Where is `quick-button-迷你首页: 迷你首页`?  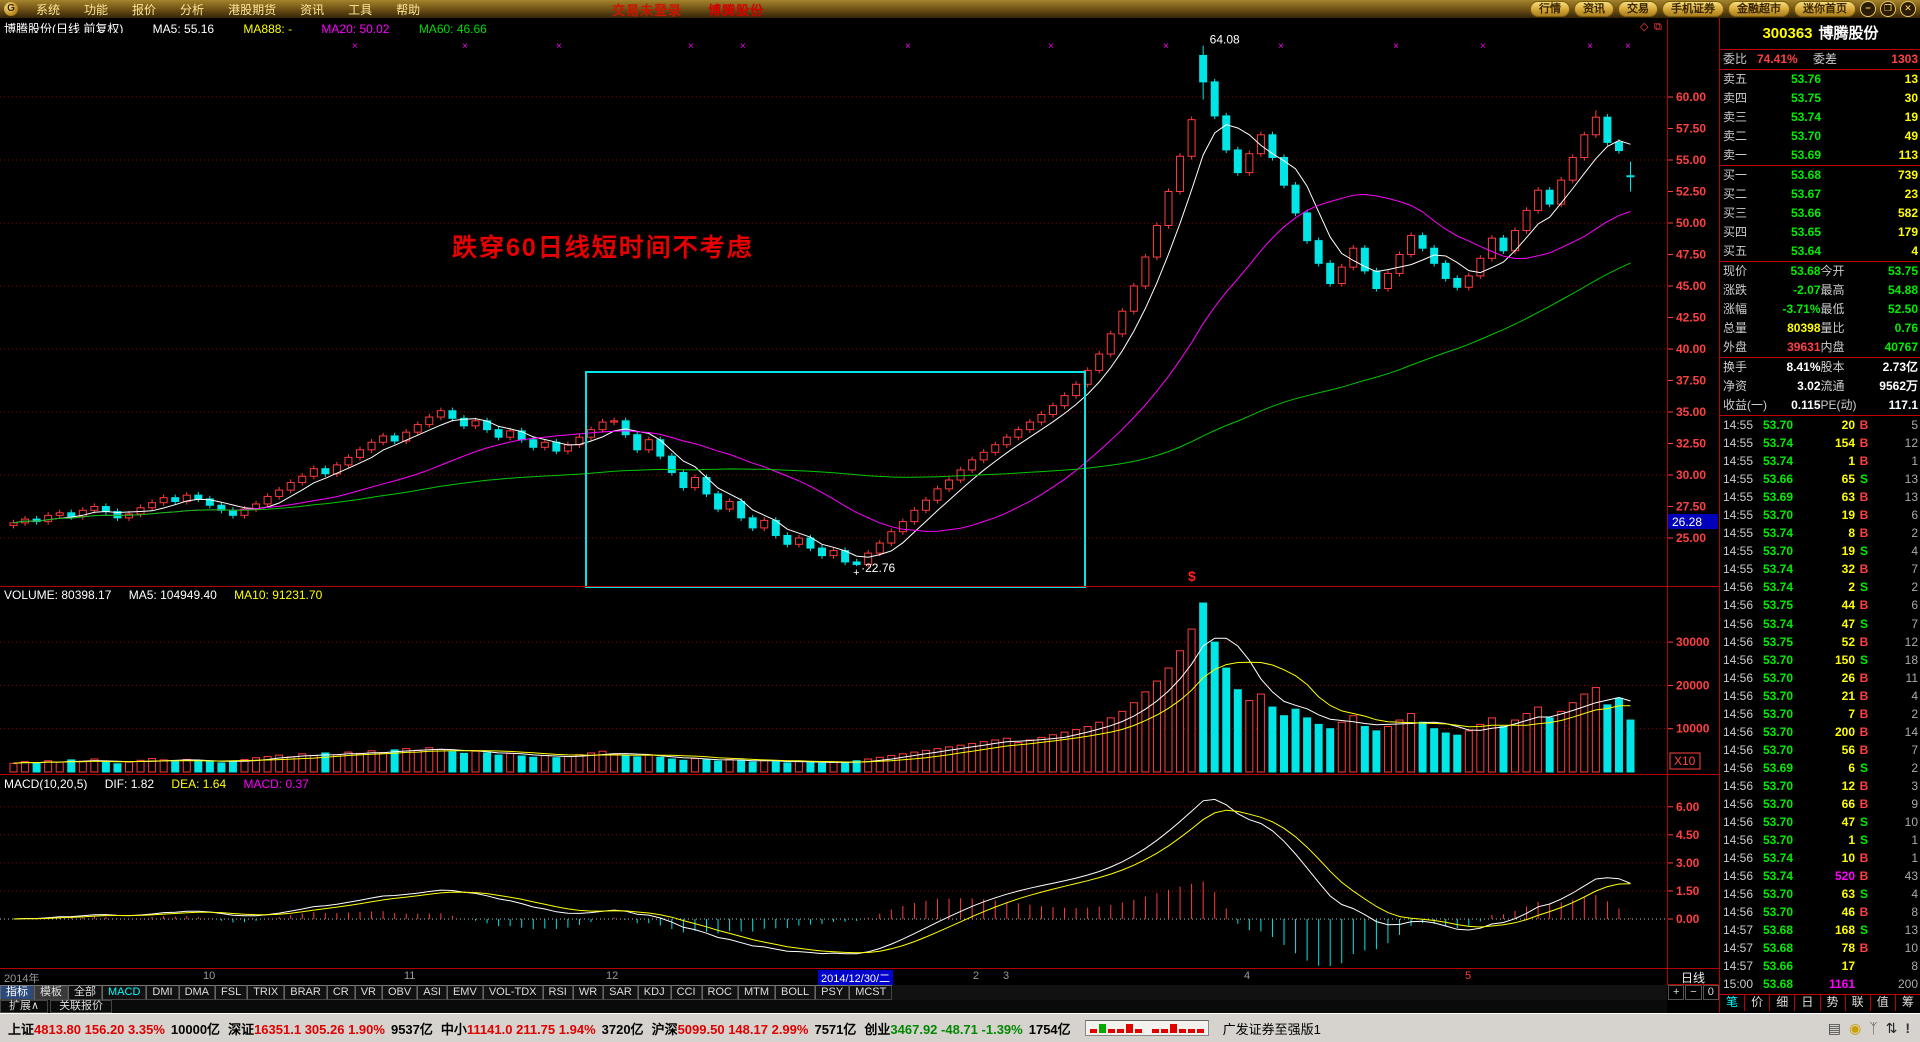 quick-button-迷你首页: 迷你首页 is located at coordinates (1825, 9).